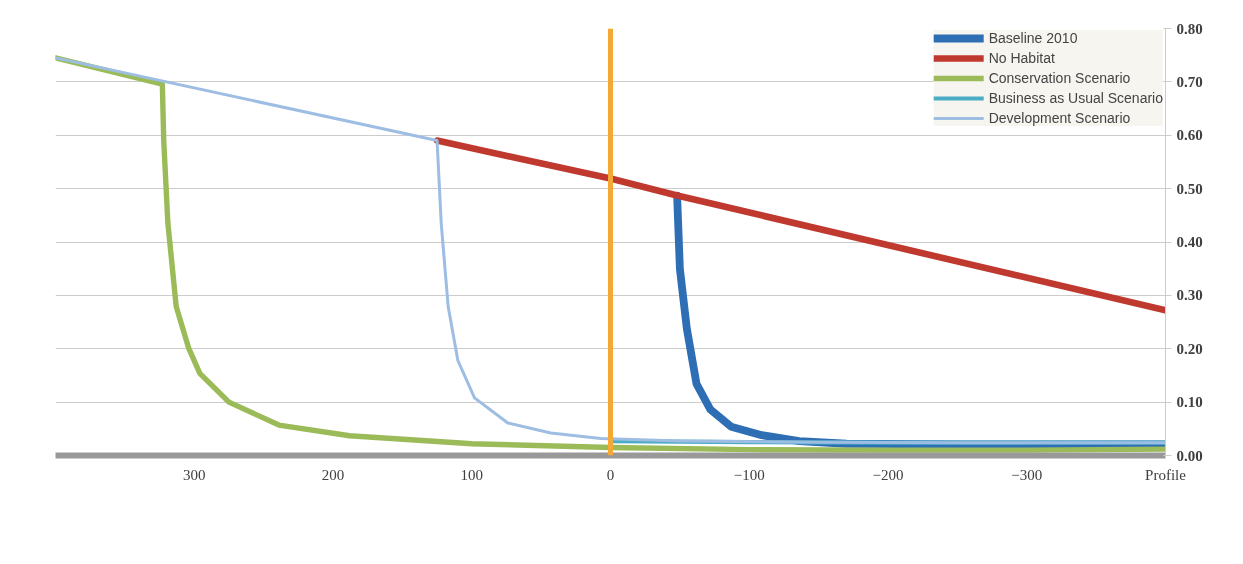 This screenshot has width=1243, height=564. What do you see at coordinates (1033, 38) in the screenshot?
I see `legend-label: Baseline 2010` at bounding box center [1033, 38].